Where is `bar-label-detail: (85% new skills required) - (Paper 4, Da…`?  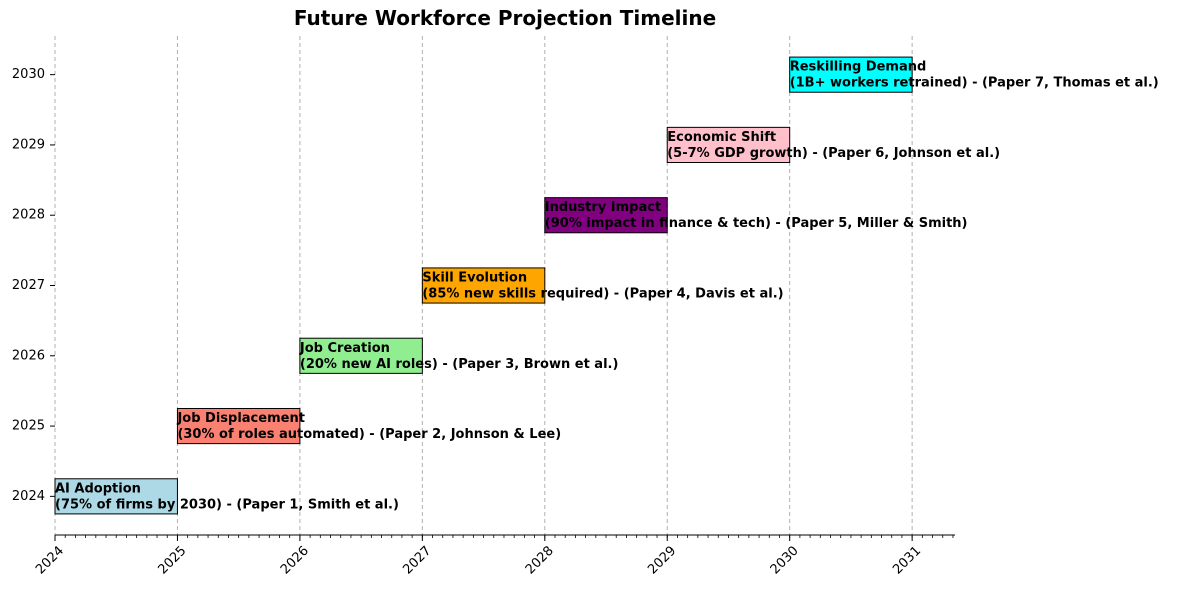
bar-label-detail: (85% new skills required) - (Paper 4, Da… is located at coordinates (602, 294).